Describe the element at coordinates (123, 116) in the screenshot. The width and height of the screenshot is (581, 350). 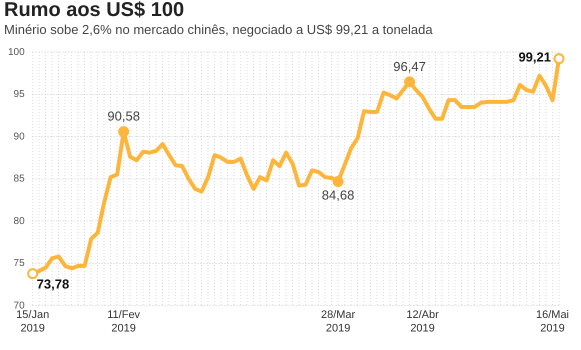
I see `data-label: 90,58` at that location.